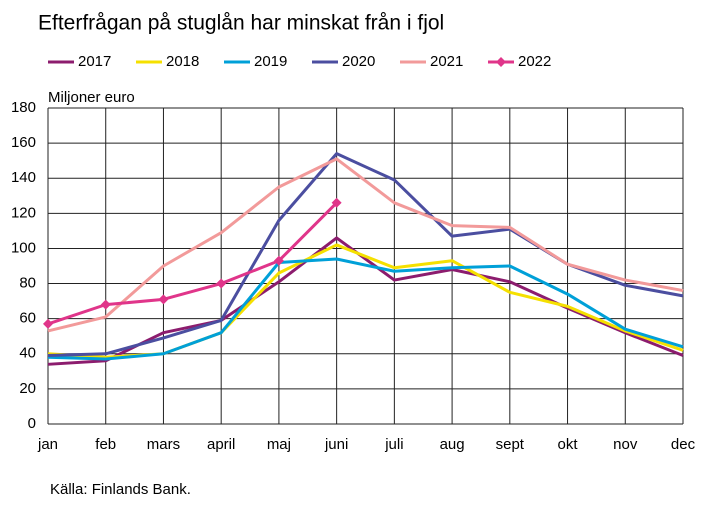 The image size is (720, 522). What do you see at coordinates (192, 263) in the screenshot?
I see `series-line` at bounding box center [192, 263].